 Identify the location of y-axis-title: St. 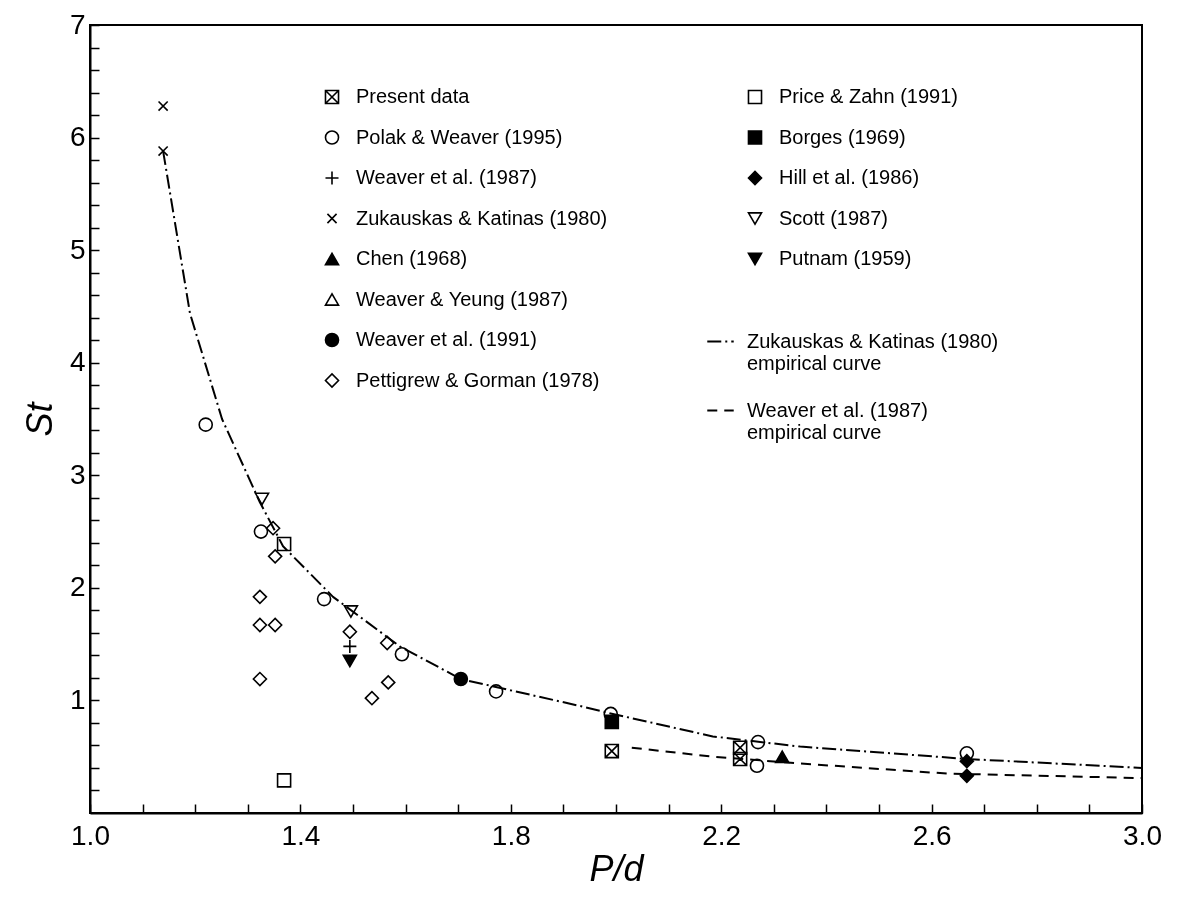
(39, 418).